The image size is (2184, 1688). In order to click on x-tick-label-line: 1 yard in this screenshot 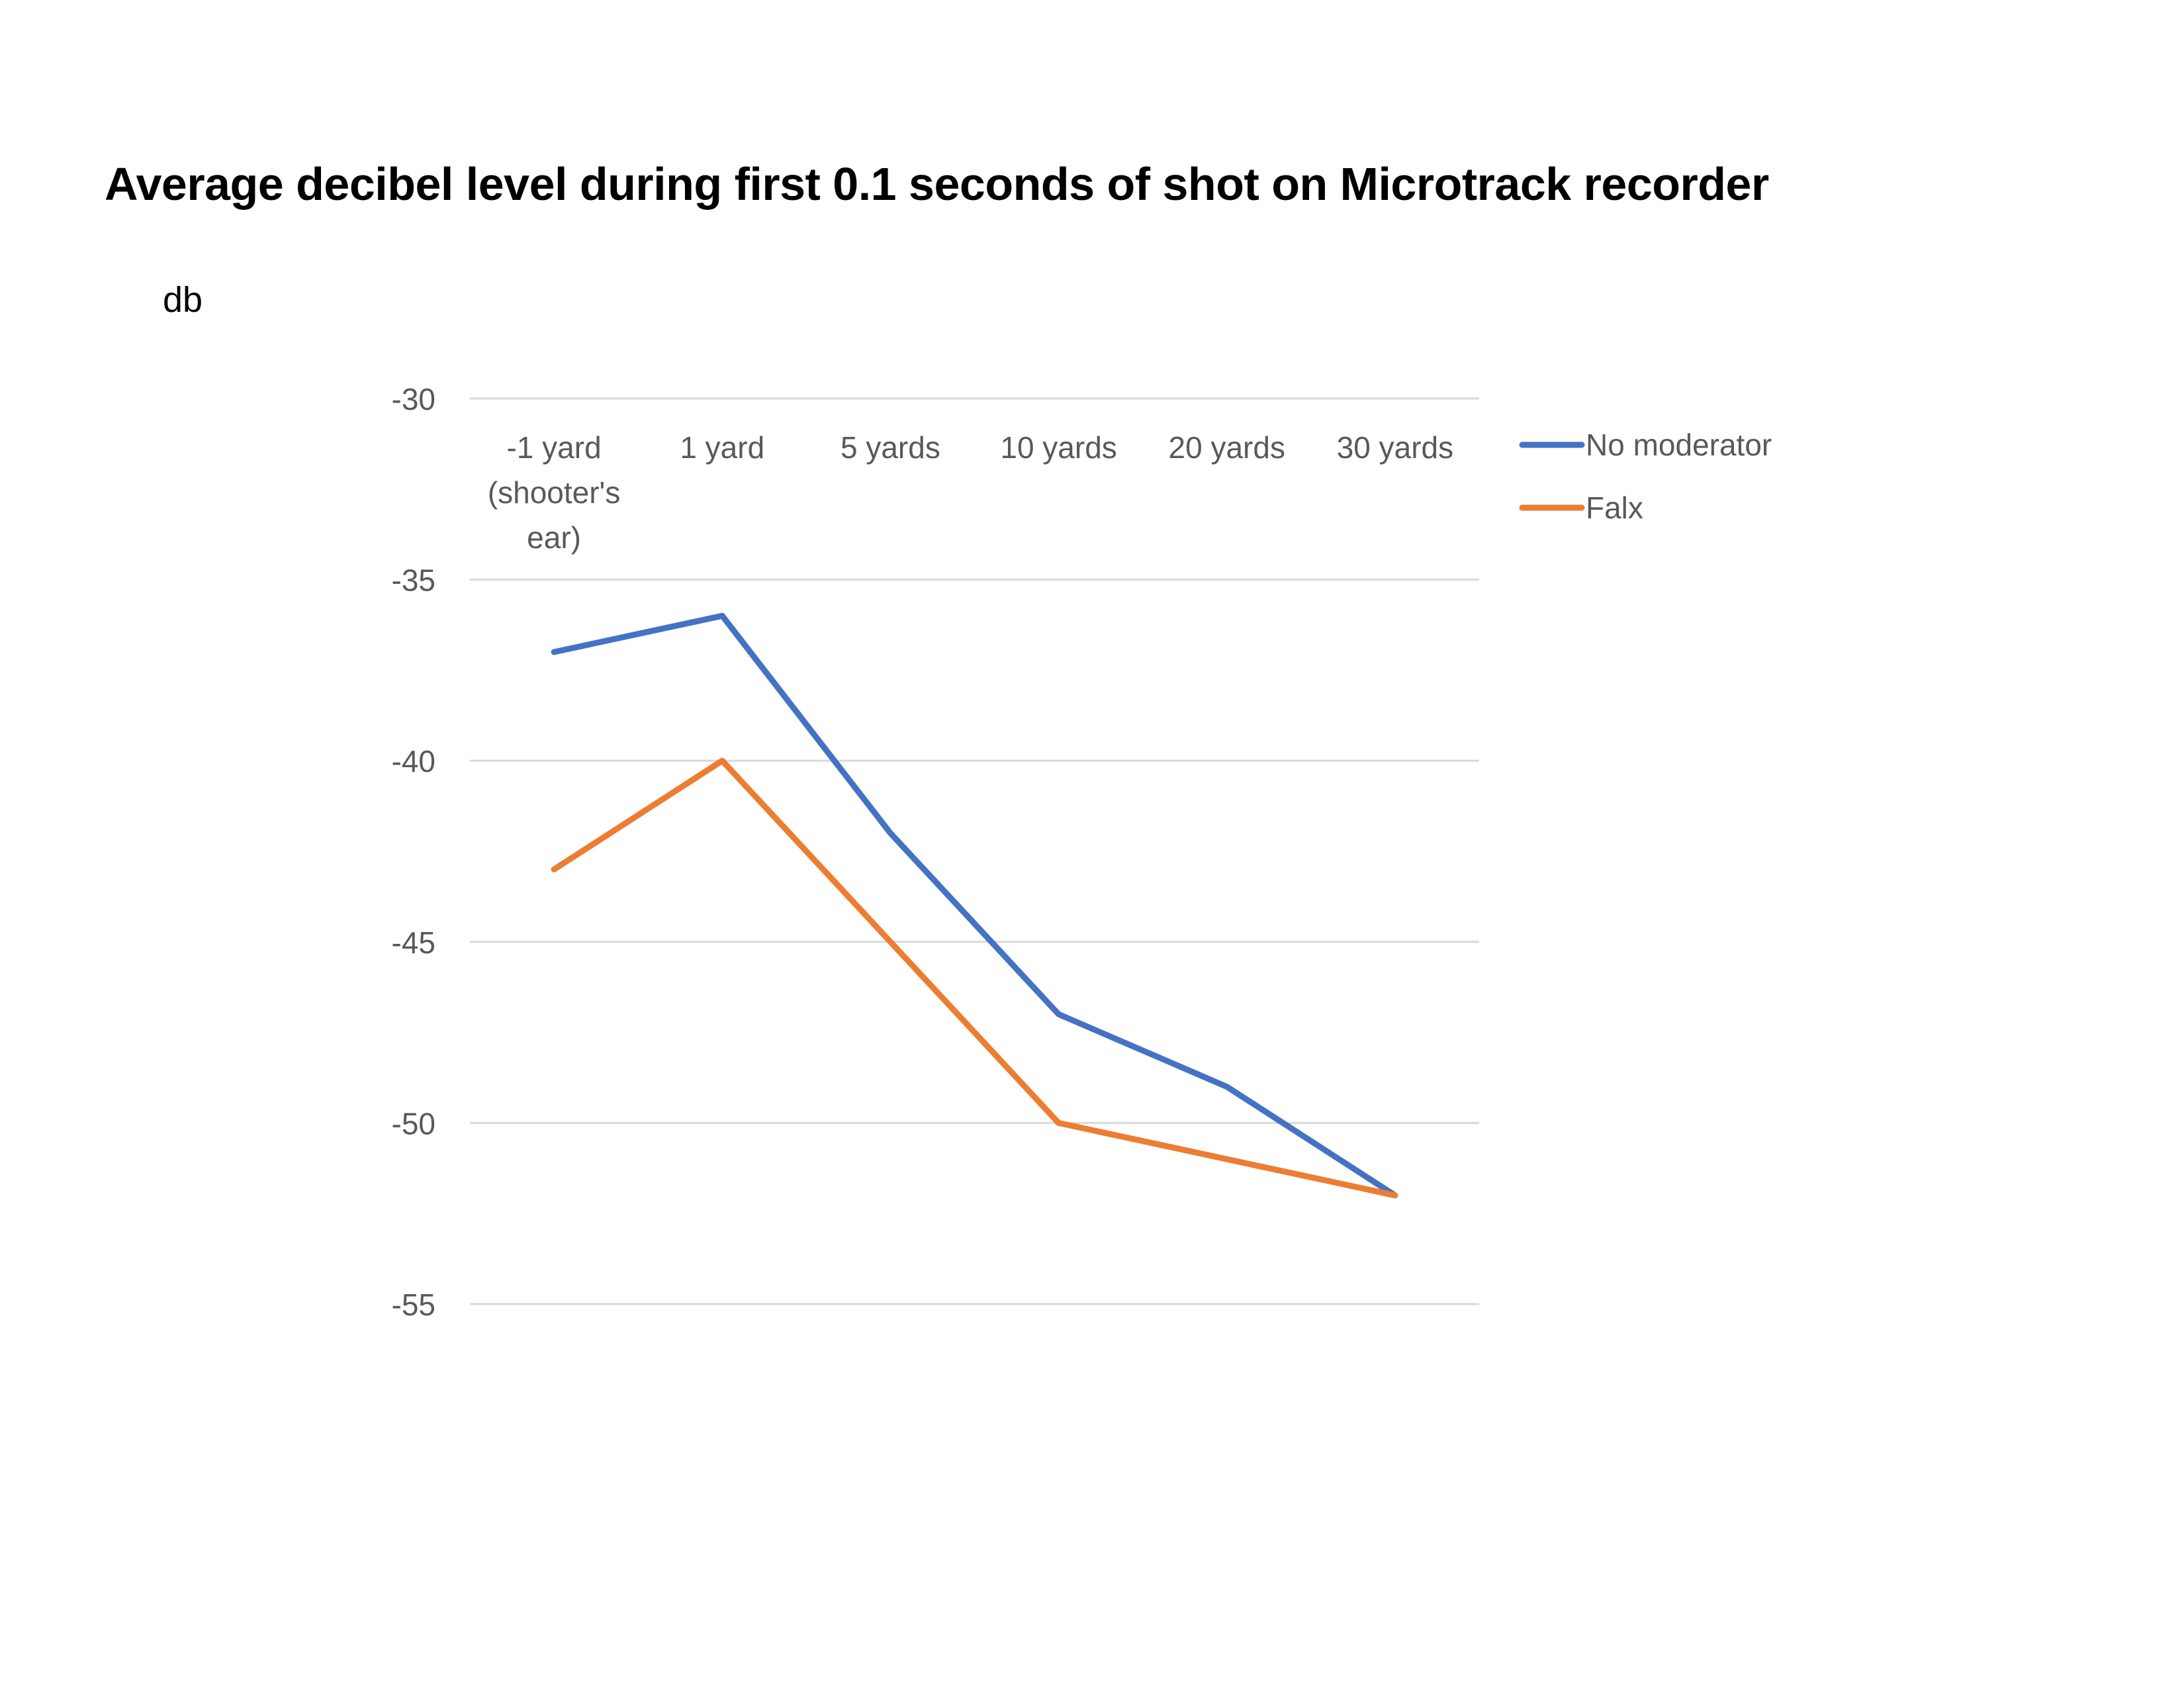, I will do `click(722, 447)`.